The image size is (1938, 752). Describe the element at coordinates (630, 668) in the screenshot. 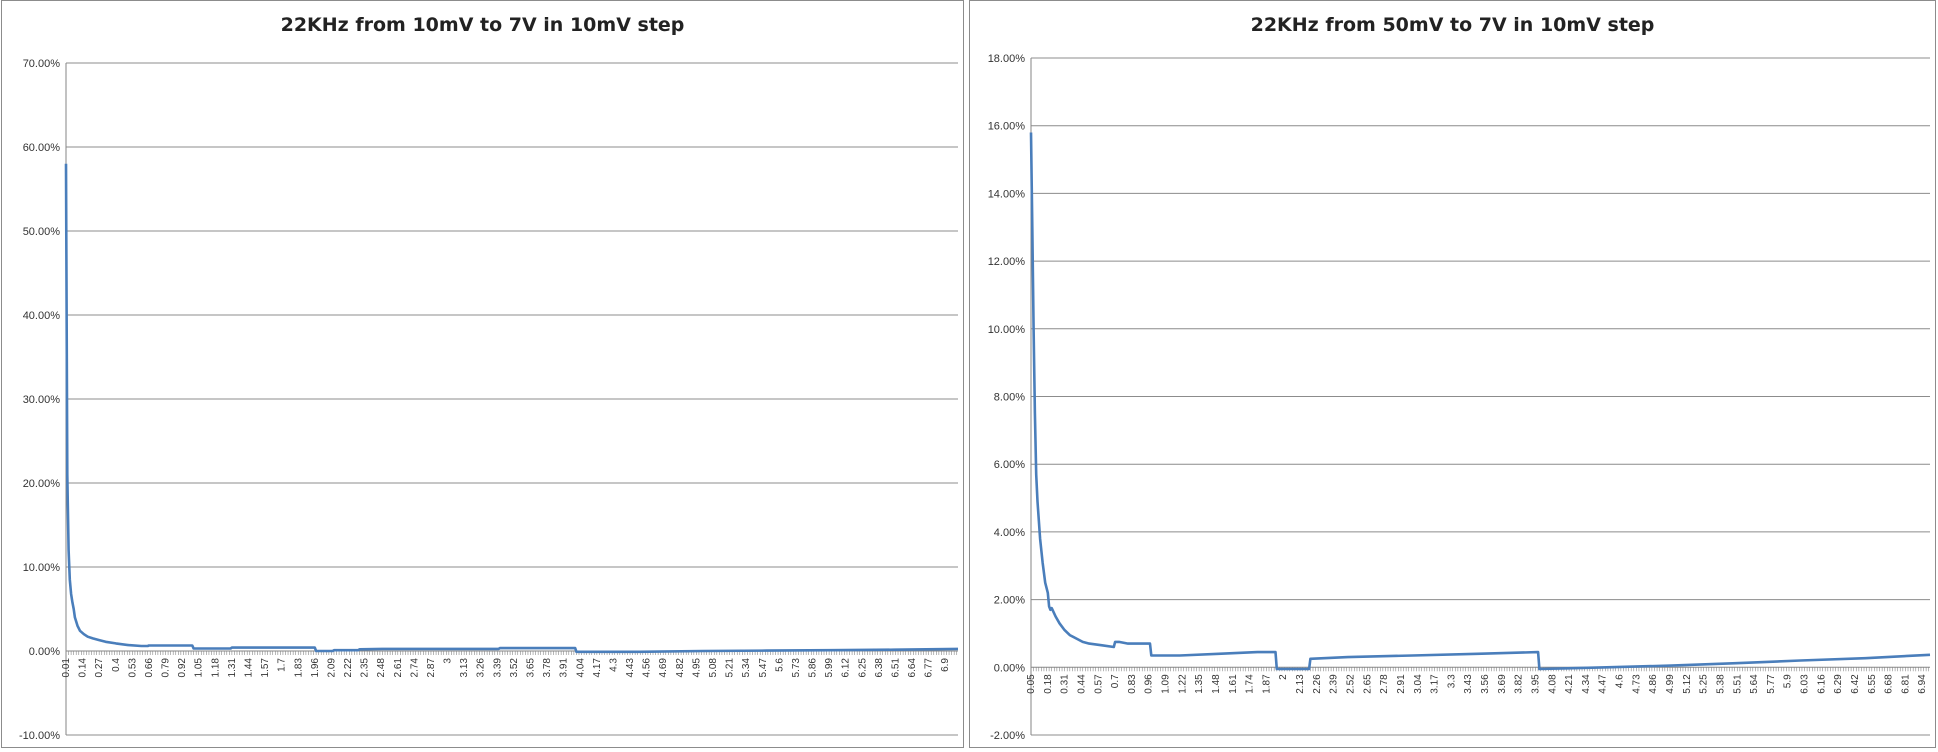

I see `x-tick-label: 4.43` at that location.